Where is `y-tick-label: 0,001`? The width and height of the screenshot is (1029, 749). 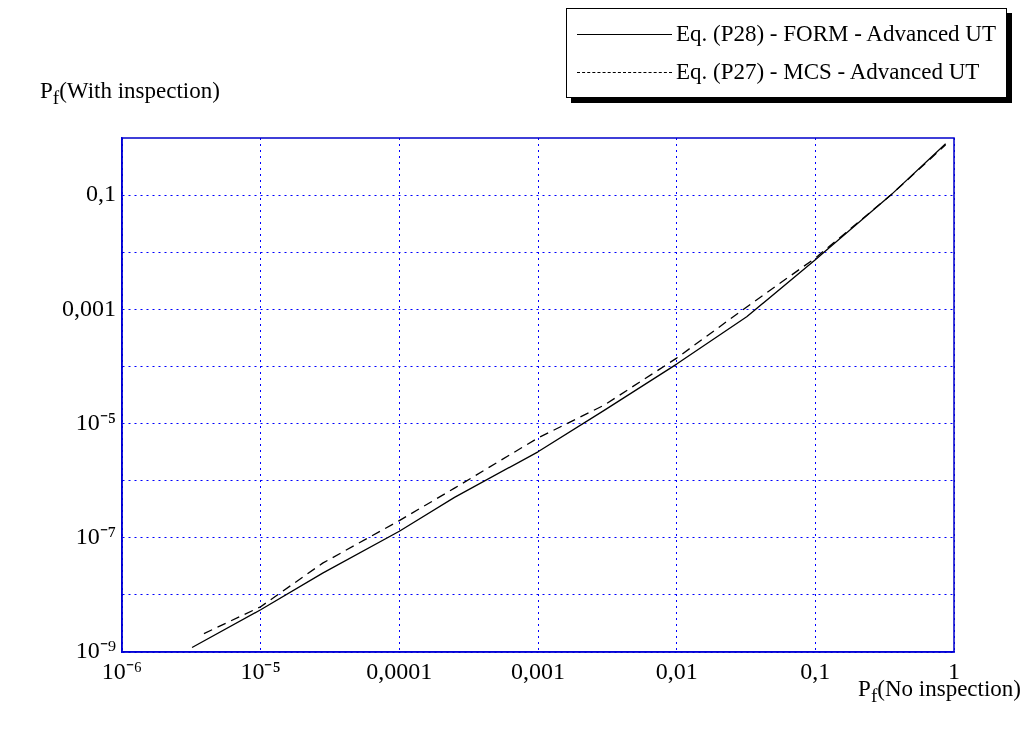
y-tick-label: 0,001 is located at coordinates (89, 307).